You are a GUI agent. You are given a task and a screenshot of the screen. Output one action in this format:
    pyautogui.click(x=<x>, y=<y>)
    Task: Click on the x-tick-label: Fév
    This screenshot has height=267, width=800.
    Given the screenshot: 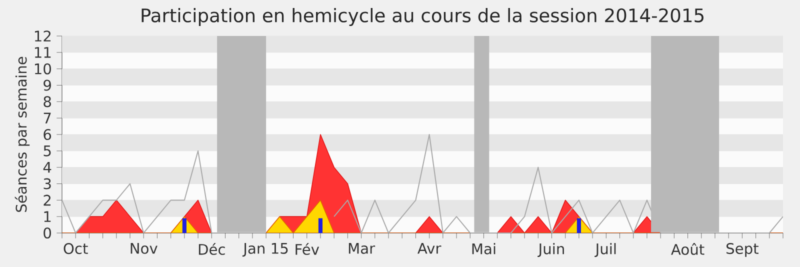 What is the action you would take?
    pyautogui.click(x=308, y=249)
    